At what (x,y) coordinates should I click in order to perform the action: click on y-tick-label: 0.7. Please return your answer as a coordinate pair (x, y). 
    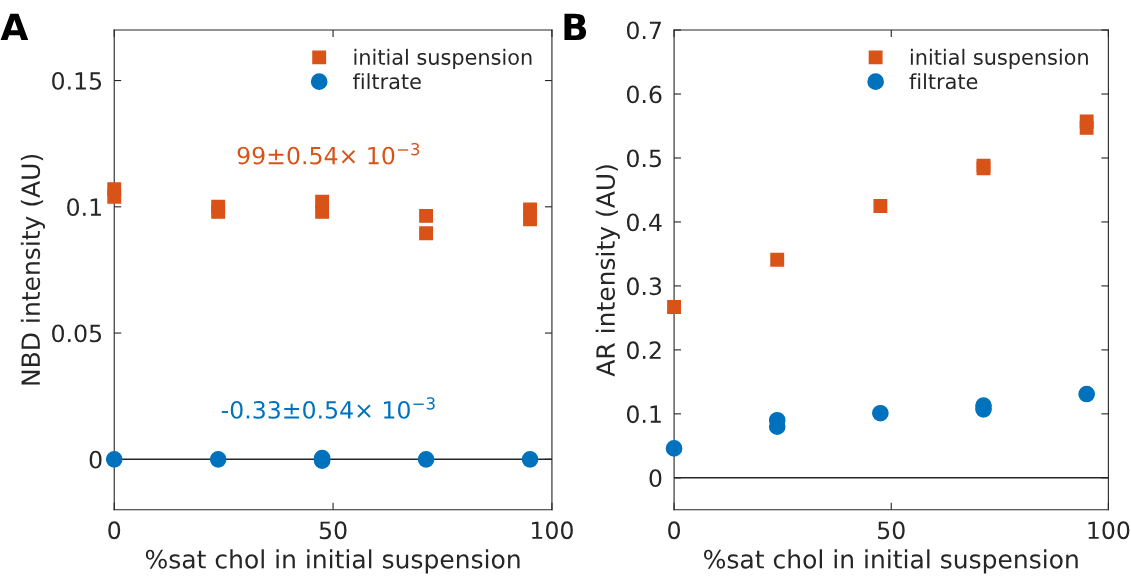
    Looking at the image, I should click on (643, 30).